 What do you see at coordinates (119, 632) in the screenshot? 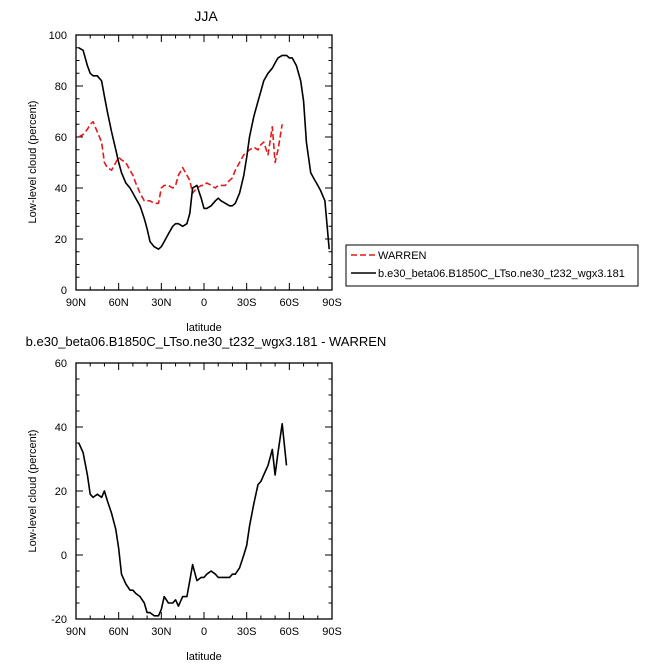
I see `bottom-x-tick-label: 60N` at bounding box center [119, 632].